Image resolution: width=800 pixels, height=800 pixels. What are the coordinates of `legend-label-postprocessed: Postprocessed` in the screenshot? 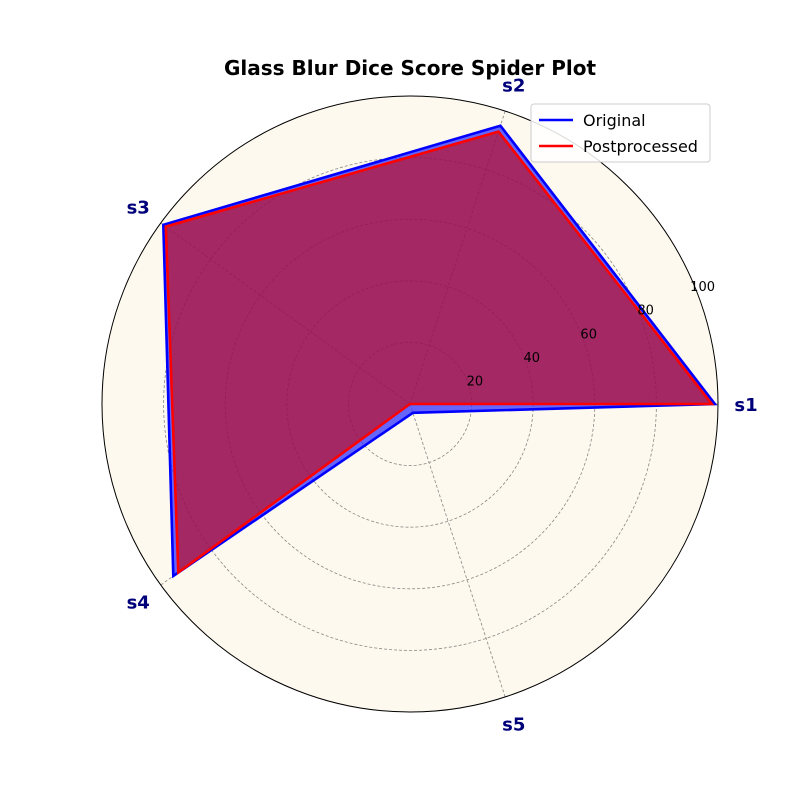 It's located at (640, 146).